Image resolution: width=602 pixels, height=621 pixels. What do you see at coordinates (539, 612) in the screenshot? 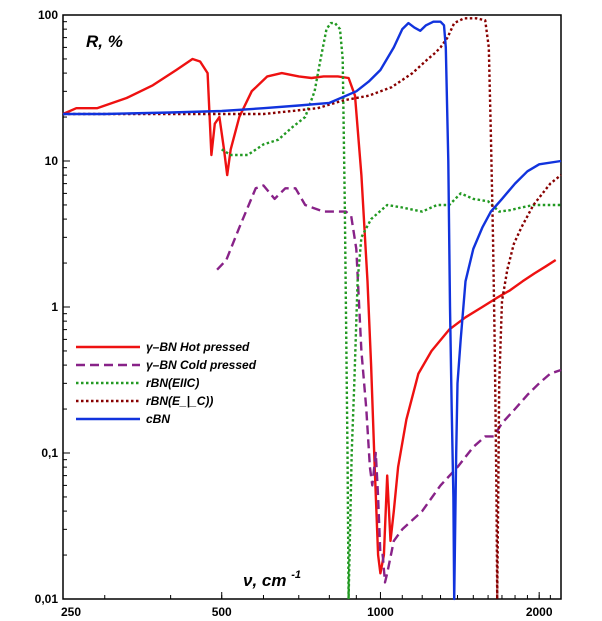
I see `x-tick-label: 2000` at bounding box center [539, 612].